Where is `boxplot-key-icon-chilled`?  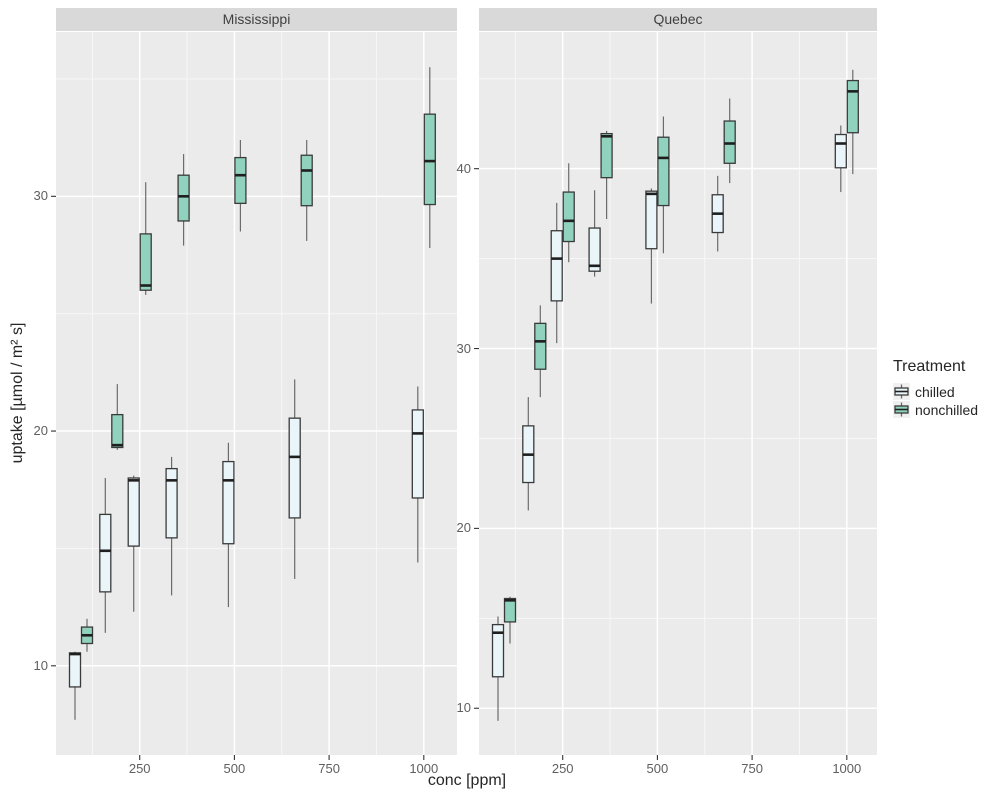
boxplot-key-icon-chilled is located at coordinates (901, 391).